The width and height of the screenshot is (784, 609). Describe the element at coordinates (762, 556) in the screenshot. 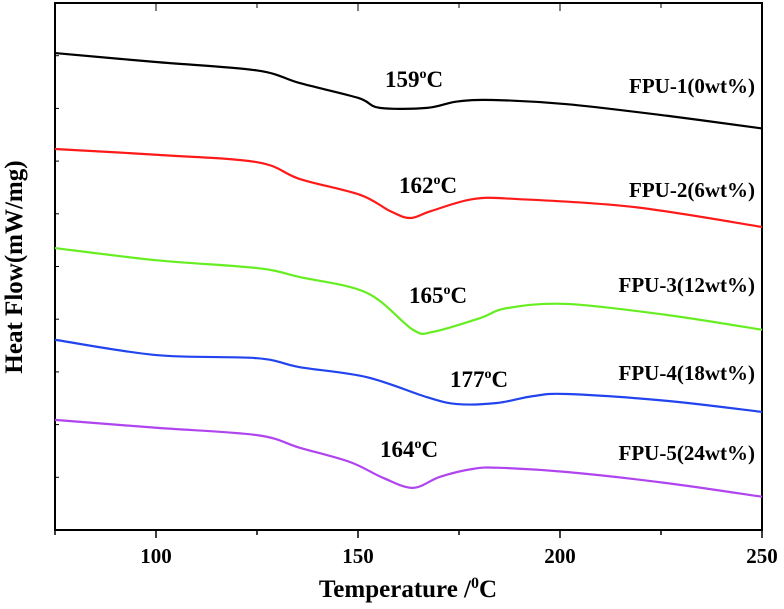

I see `x-tick-label: 250` at that location.